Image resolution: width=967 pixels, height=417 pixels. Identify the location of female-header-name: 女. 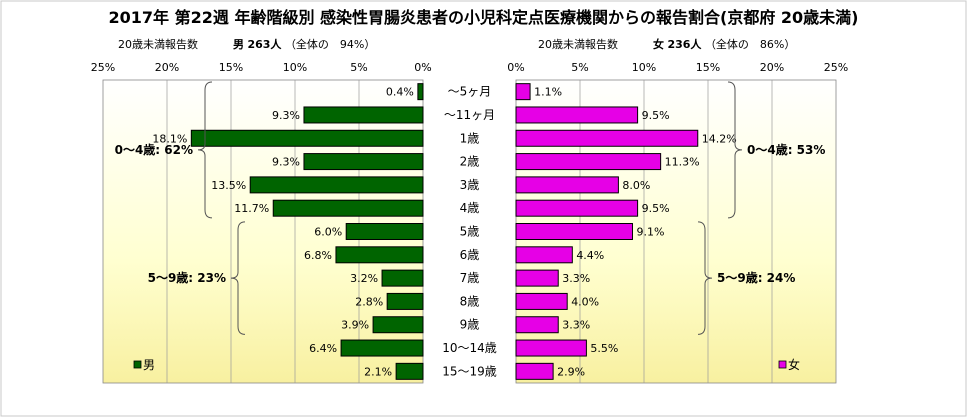
(658, 44).